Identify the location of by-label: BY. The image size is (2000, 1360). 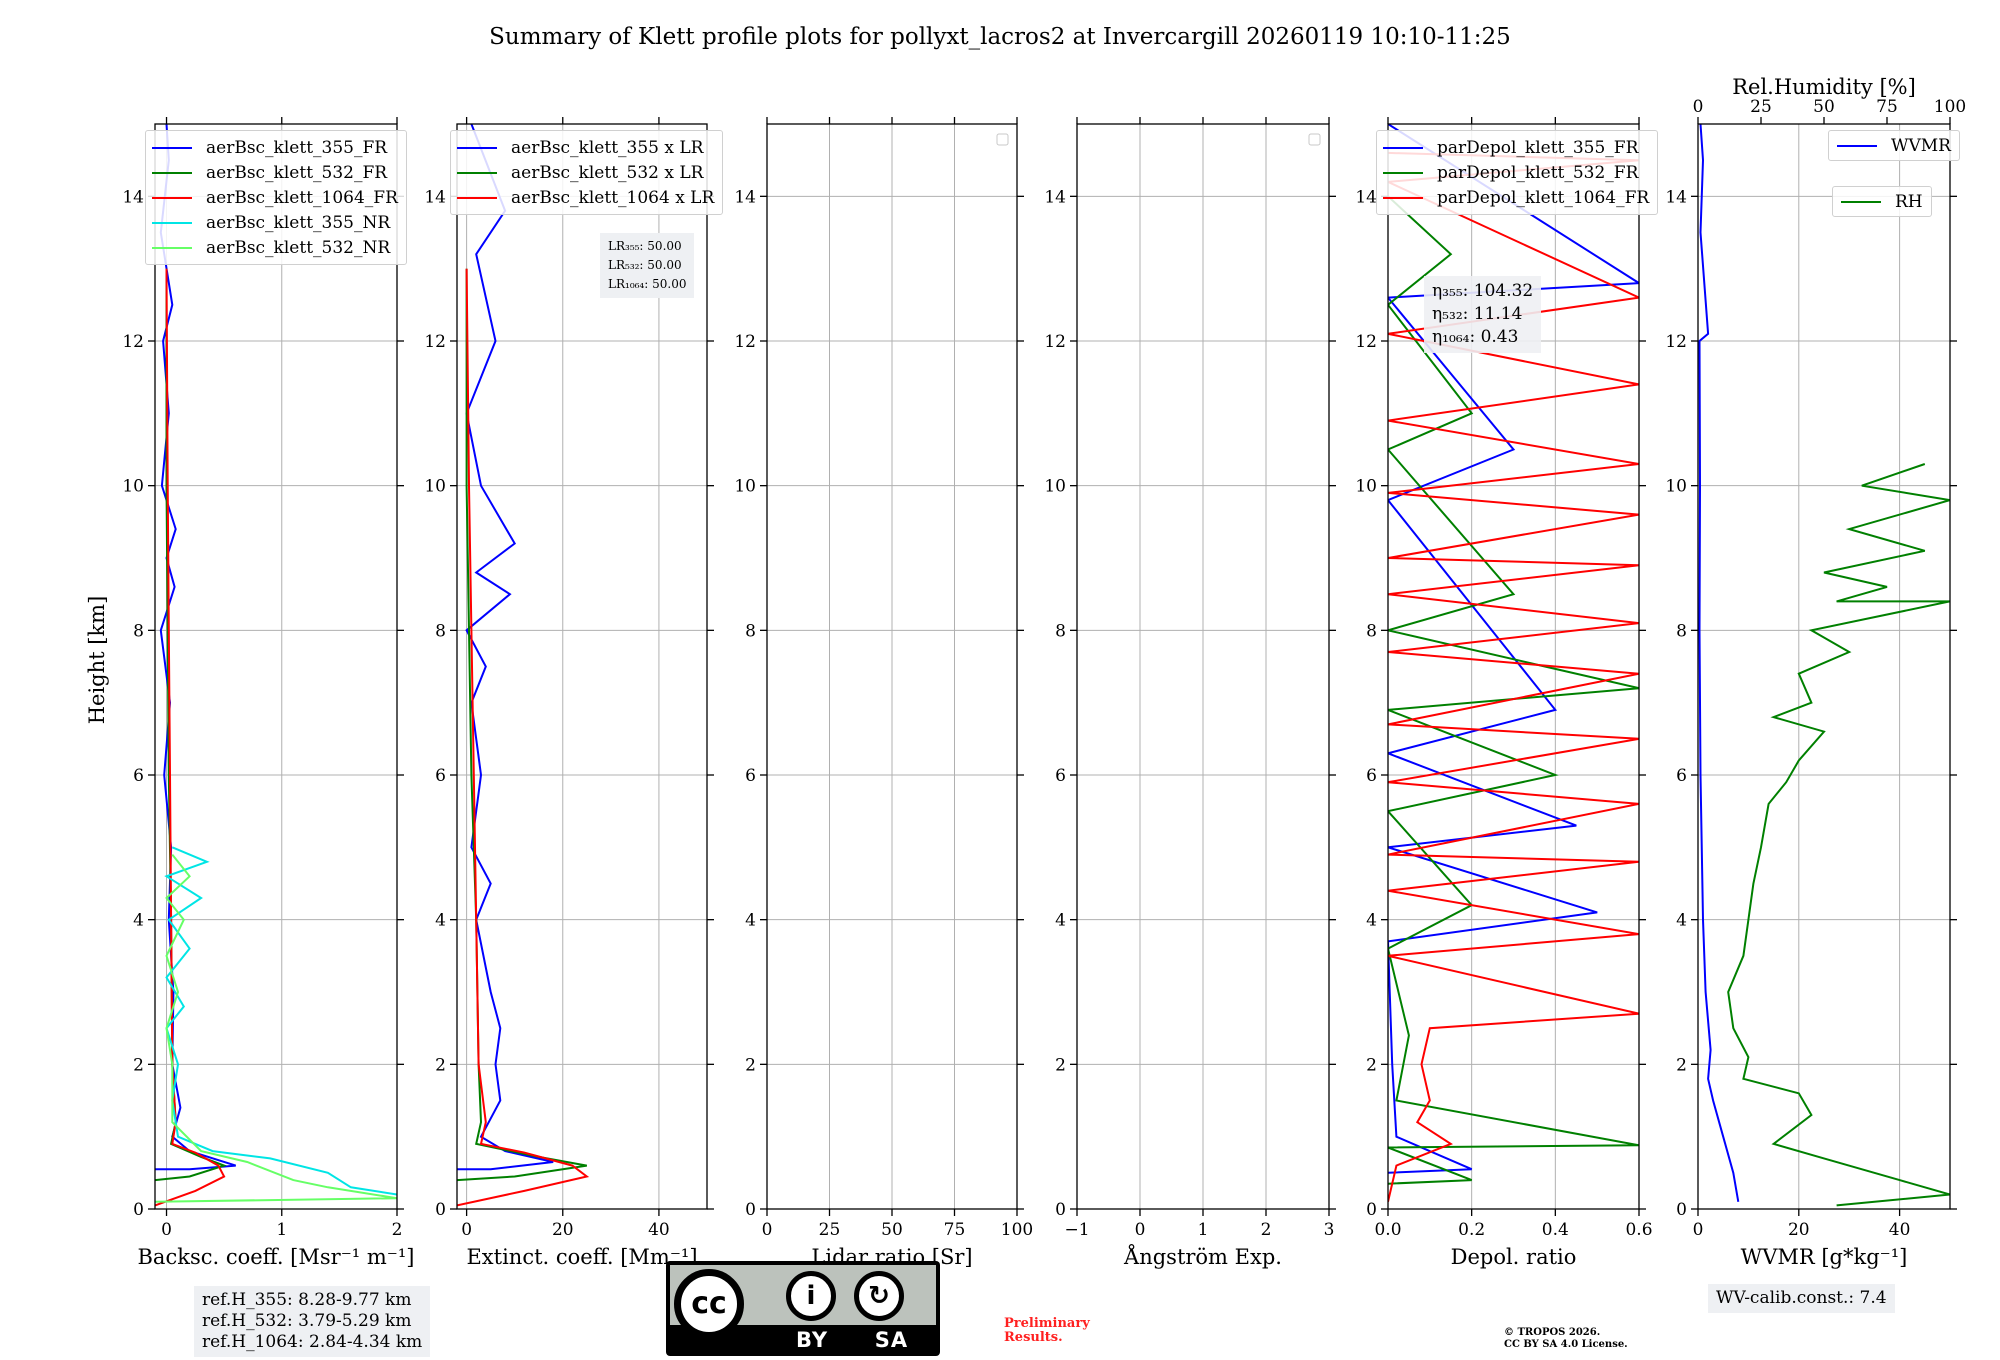
(812, 1340).